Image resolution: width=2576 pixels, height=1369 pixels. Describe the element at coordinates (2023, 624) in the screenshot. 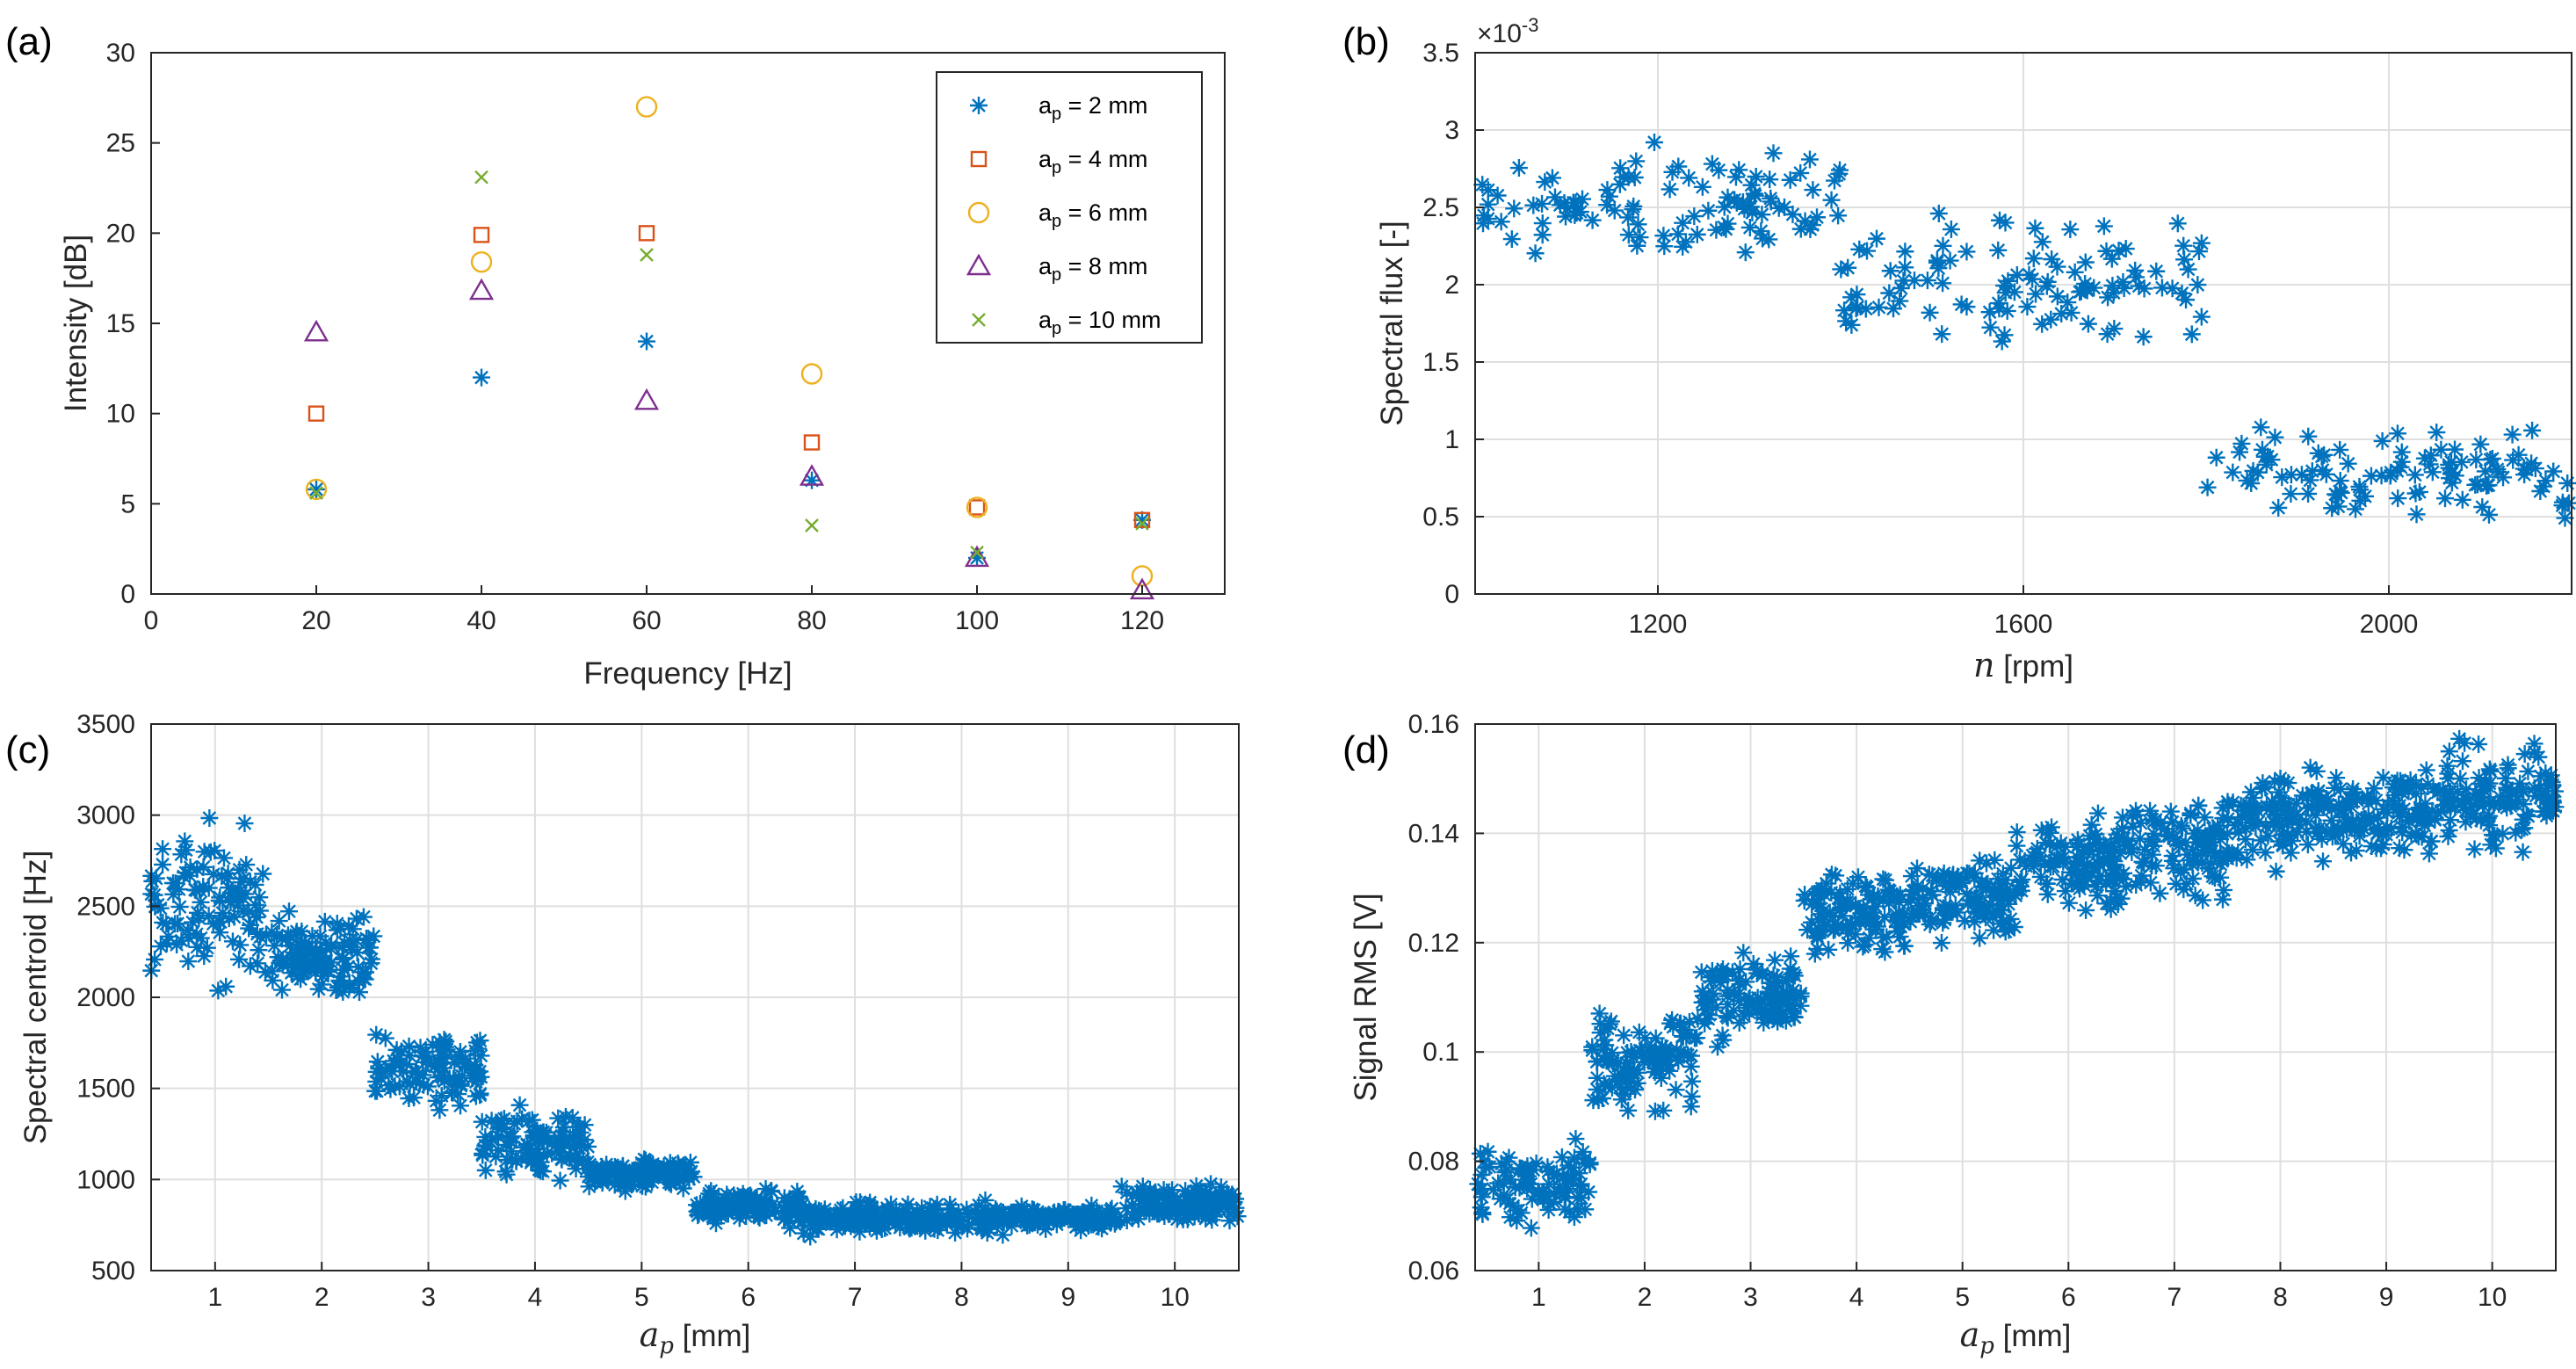

I see `x-tick-label: 1600` at that location.